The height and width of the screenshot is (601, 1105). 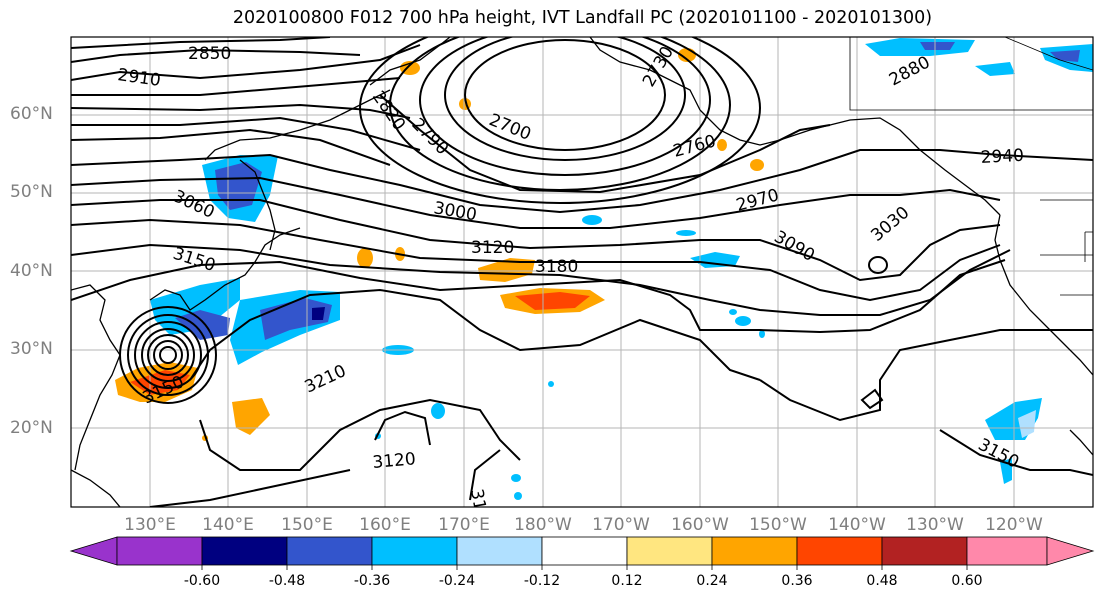 I want to click on longitude-label: 150°W, so click(x=778, y=525).